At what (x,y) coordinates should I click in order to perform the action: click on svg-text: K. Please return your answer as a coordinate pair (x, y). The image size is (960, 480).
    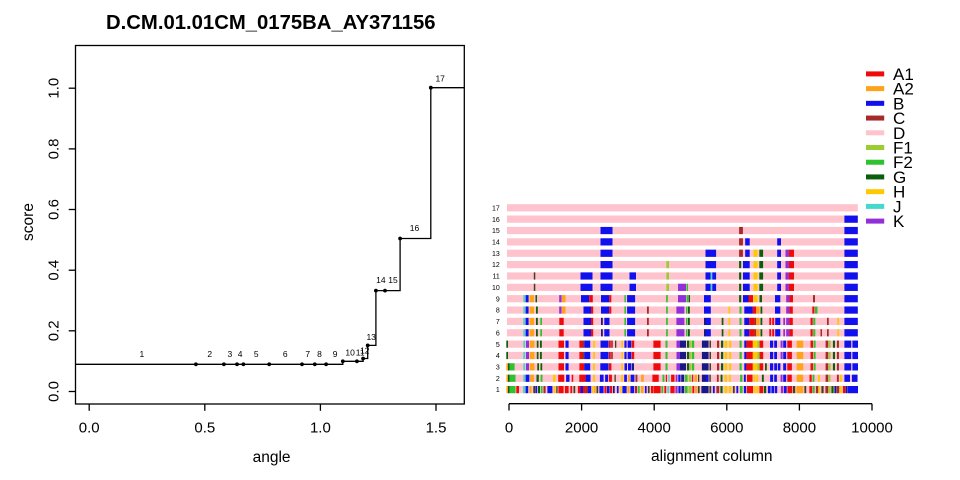
    Looking at the image, I should click on (899, 221).